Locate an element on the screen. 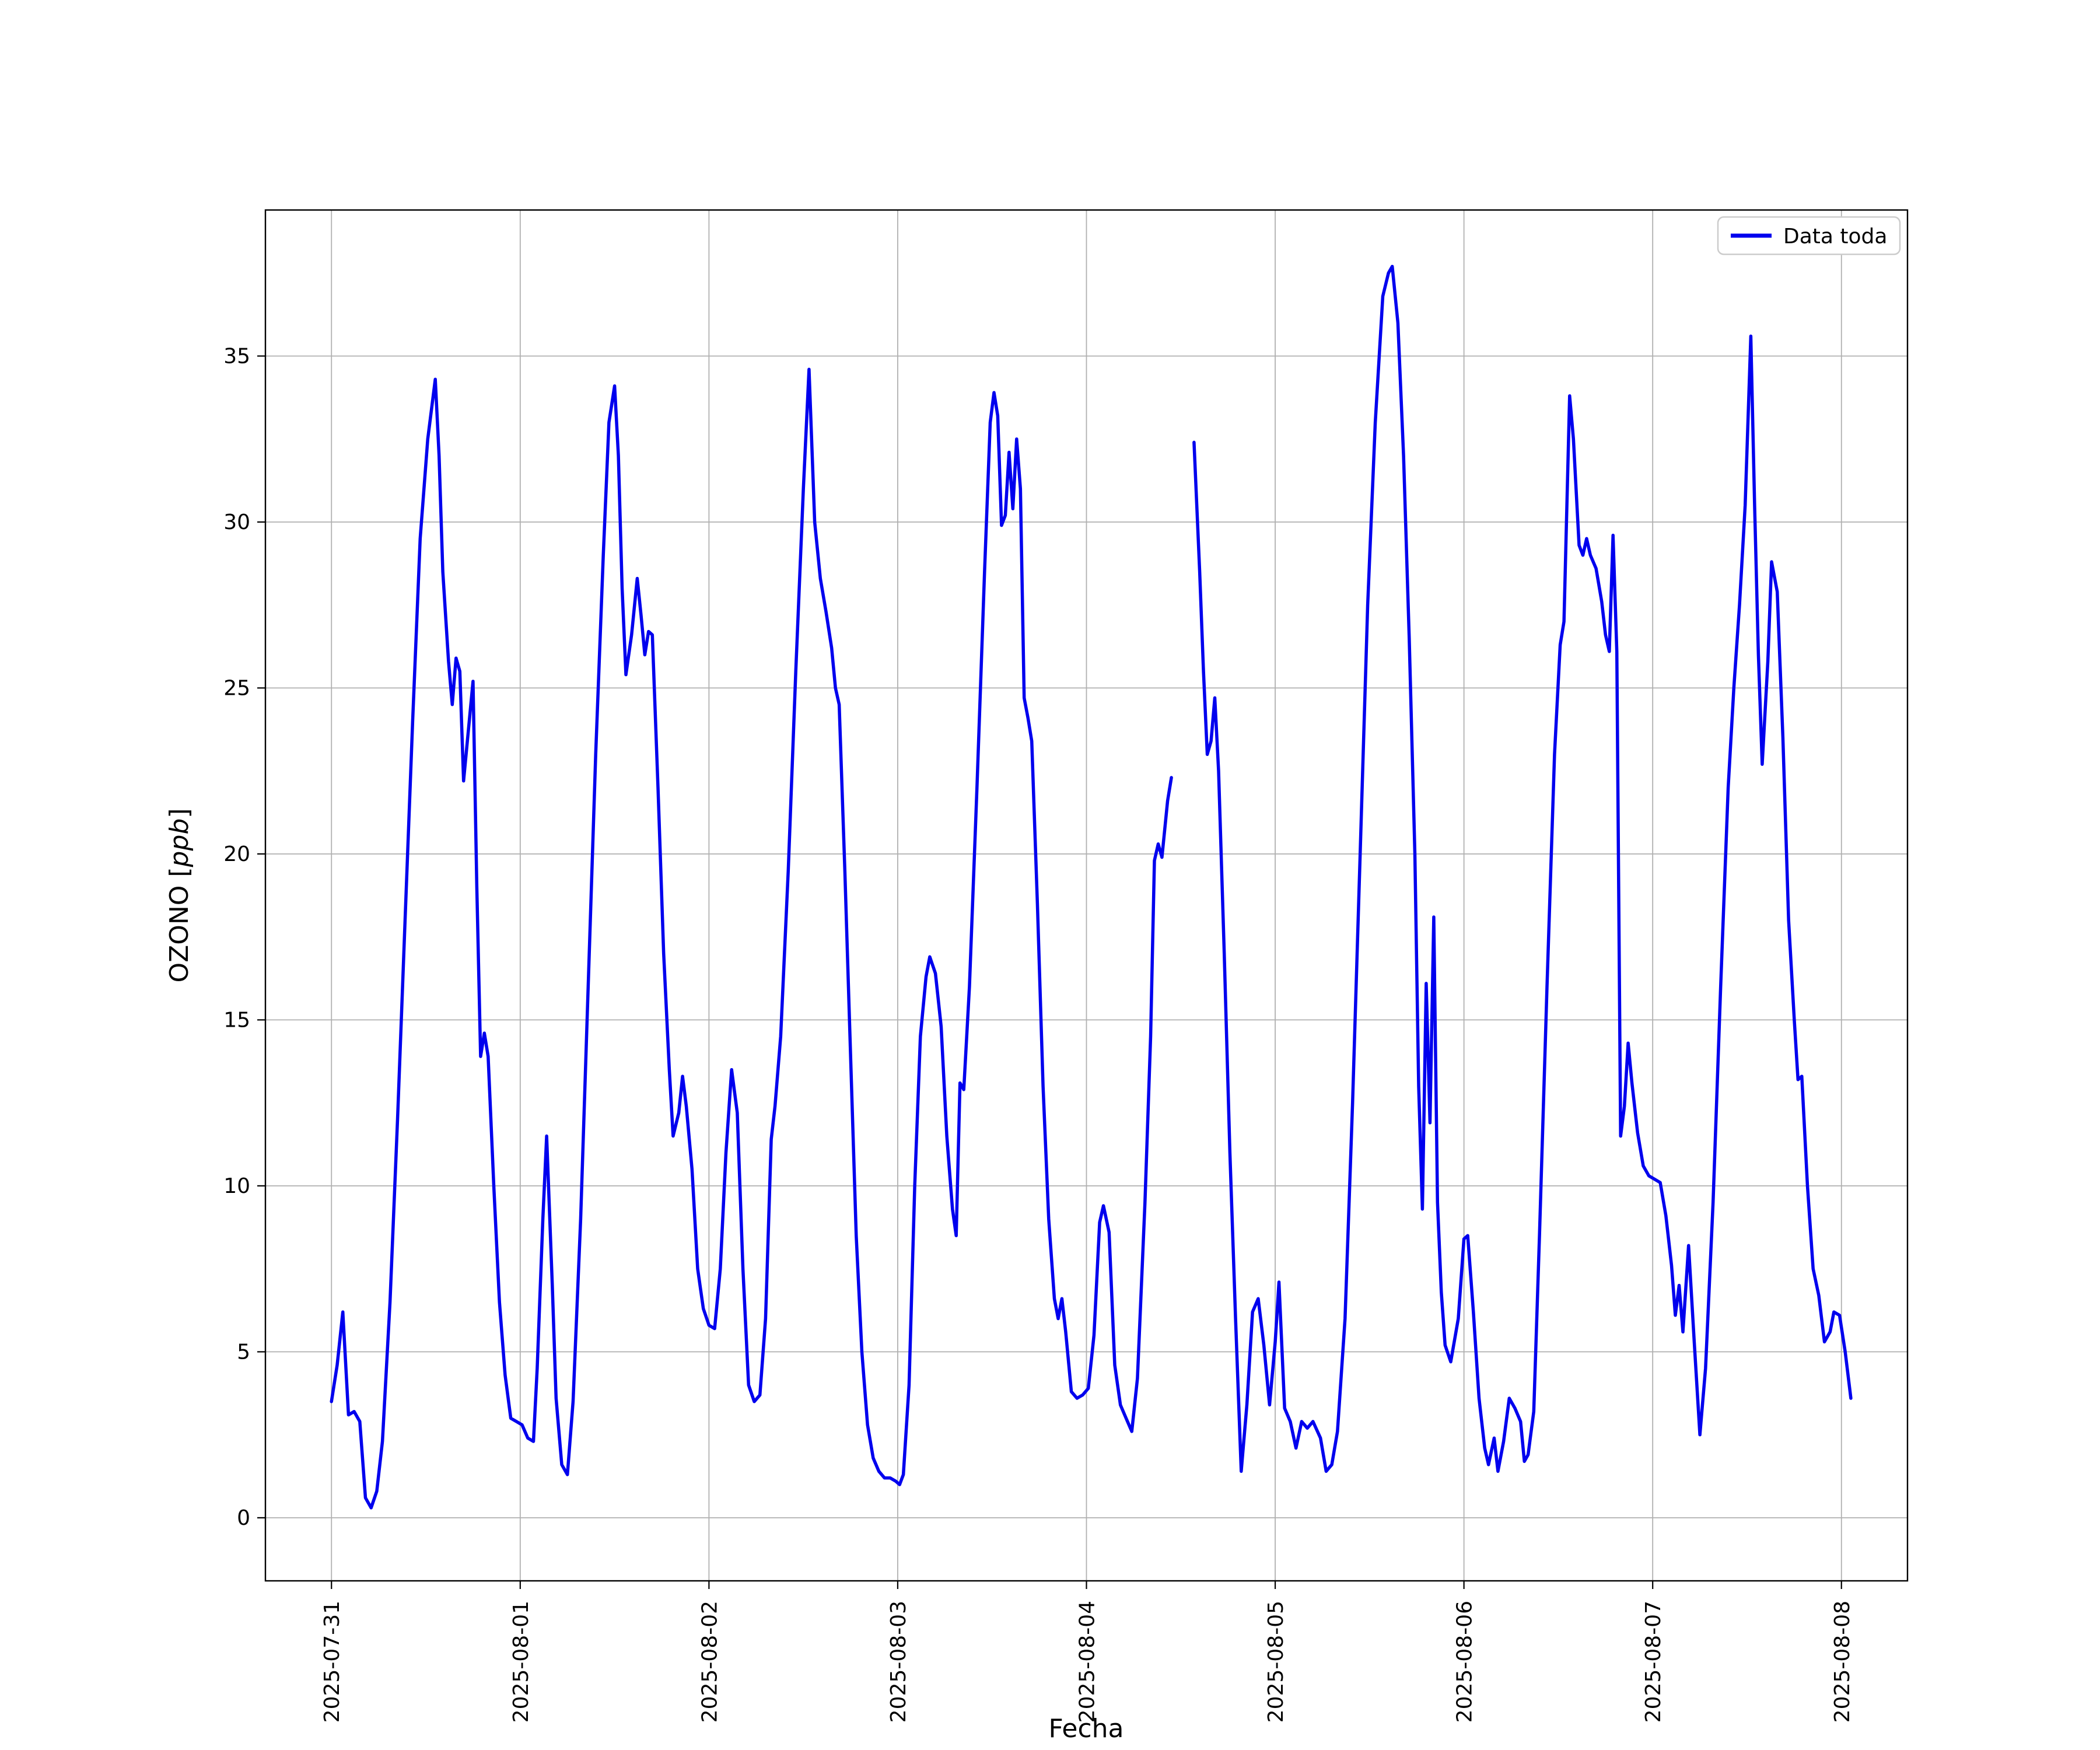 The height and width of the screenshot is (1750, 2100). legend-box is located at coordinates (1809, 236).